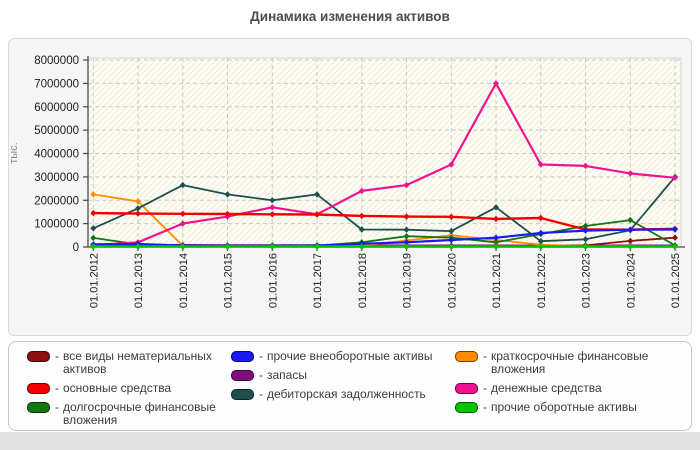 The image size is (700, 450). Describe the element at coordinates (363, 280) in the screenshot. I see `x-tick-label: 01.01.2018` at that location.